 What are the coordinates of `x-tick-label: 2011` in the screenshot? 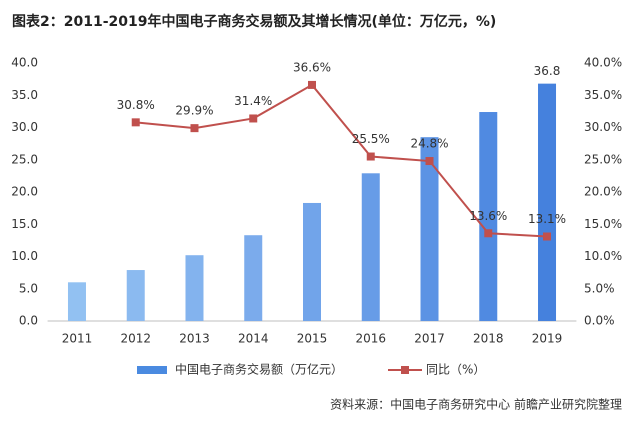 It's located at (77, 339).